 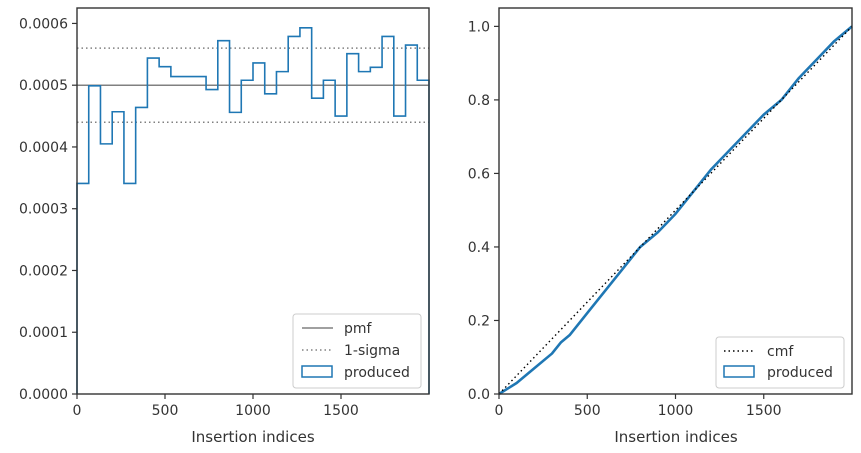 I want to click on left-ytick-label: 0.0000, so click(x=43, y=395).